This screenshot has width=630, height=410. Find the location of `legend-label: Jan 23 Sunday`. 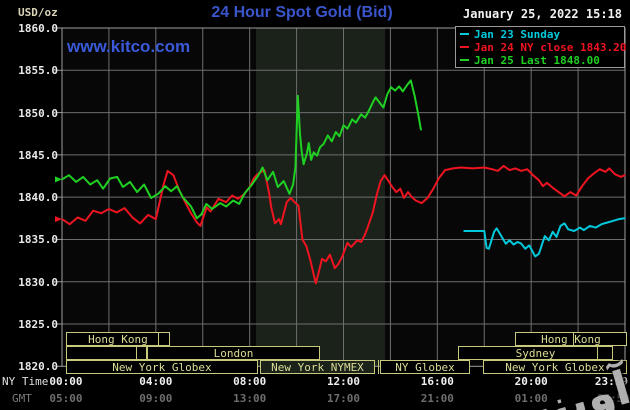

legend-label: Jan 23 Sunday is located at coordinates (517, 34).